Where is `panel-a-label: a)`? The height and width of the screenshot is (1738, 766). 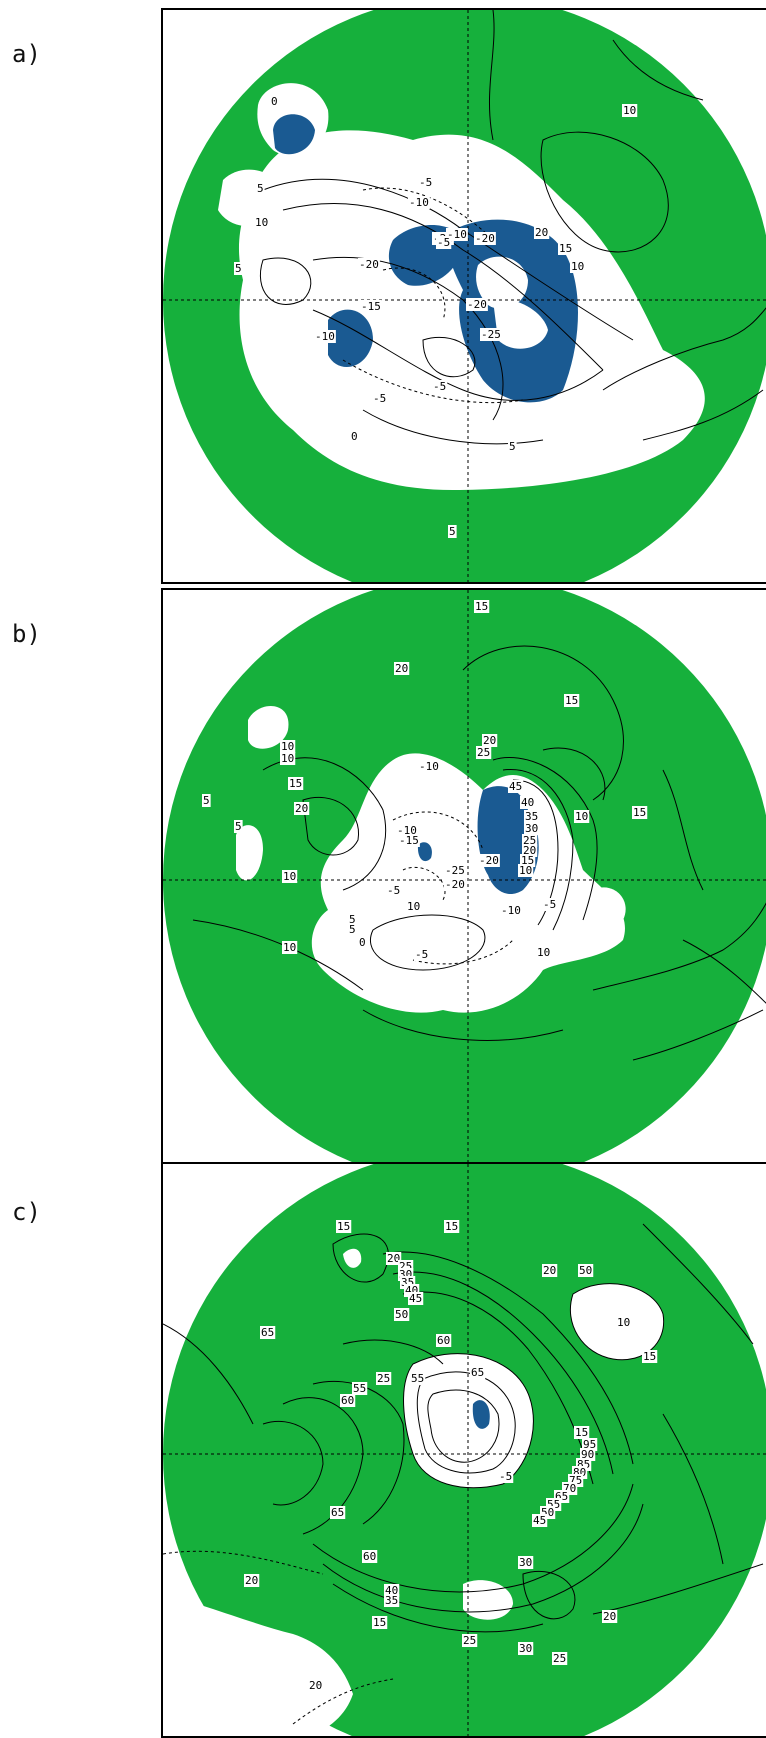
panel-a-label: a) is located at coordinates (26, 54).